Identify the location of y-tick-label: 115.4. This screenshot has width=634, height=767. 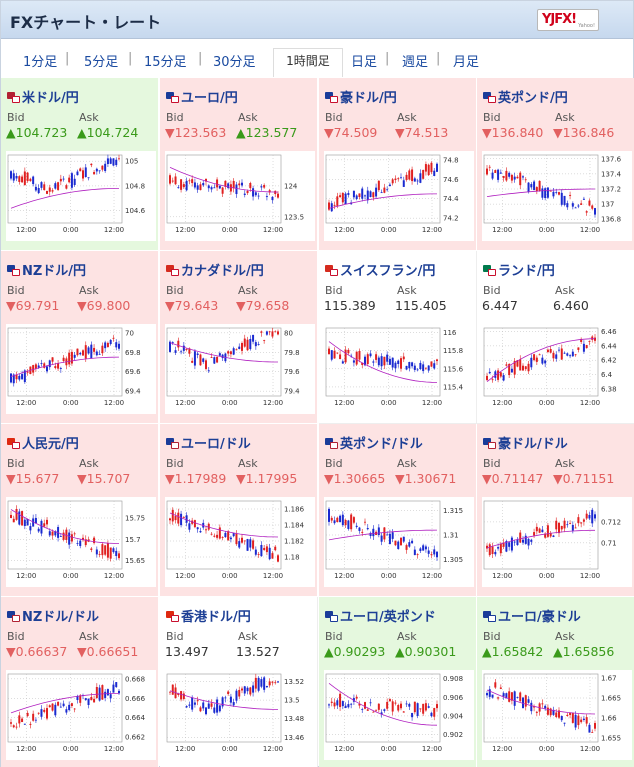
(453, 387).